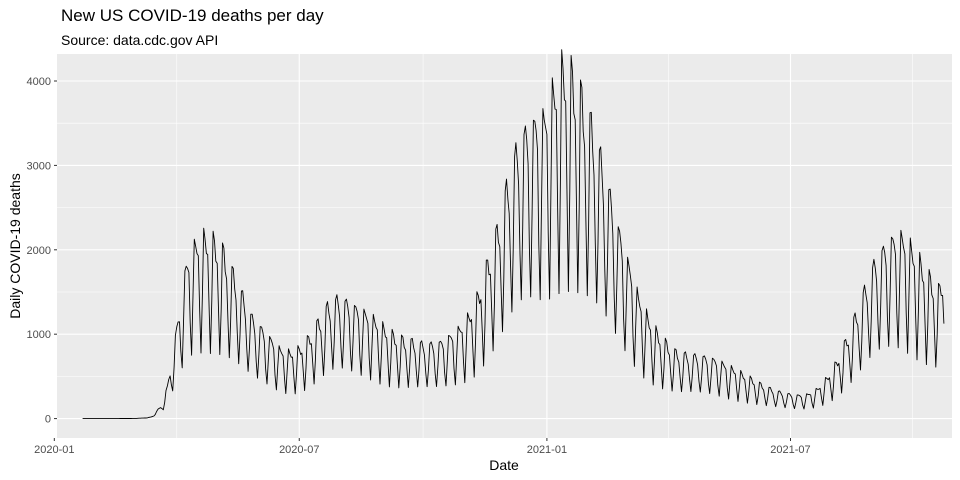 The height and width of the screenshot is (480, 960). What do you see at coordinates (790, 450) in the screenshot?
I see `x-tick-label: 2021-07` at bounding box center [790, 450].